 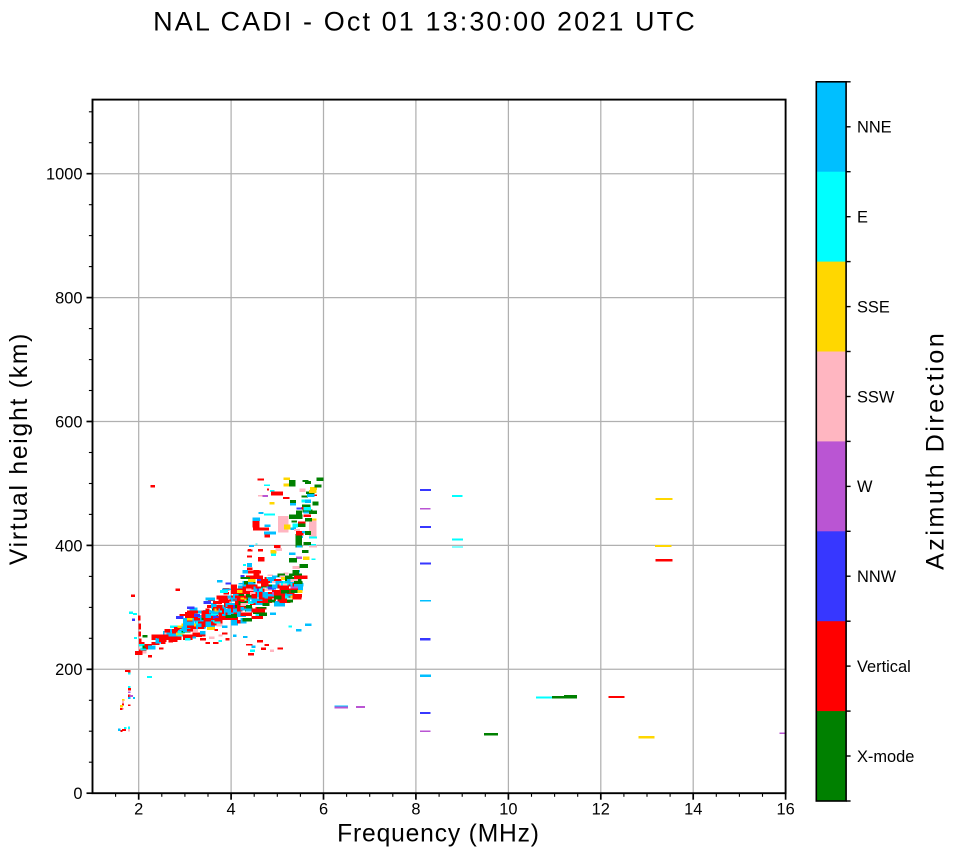 What do you see at coordinates (77, 794) in the screenshot?
I see `svg-text: 0` at bounding box center [77, 794].